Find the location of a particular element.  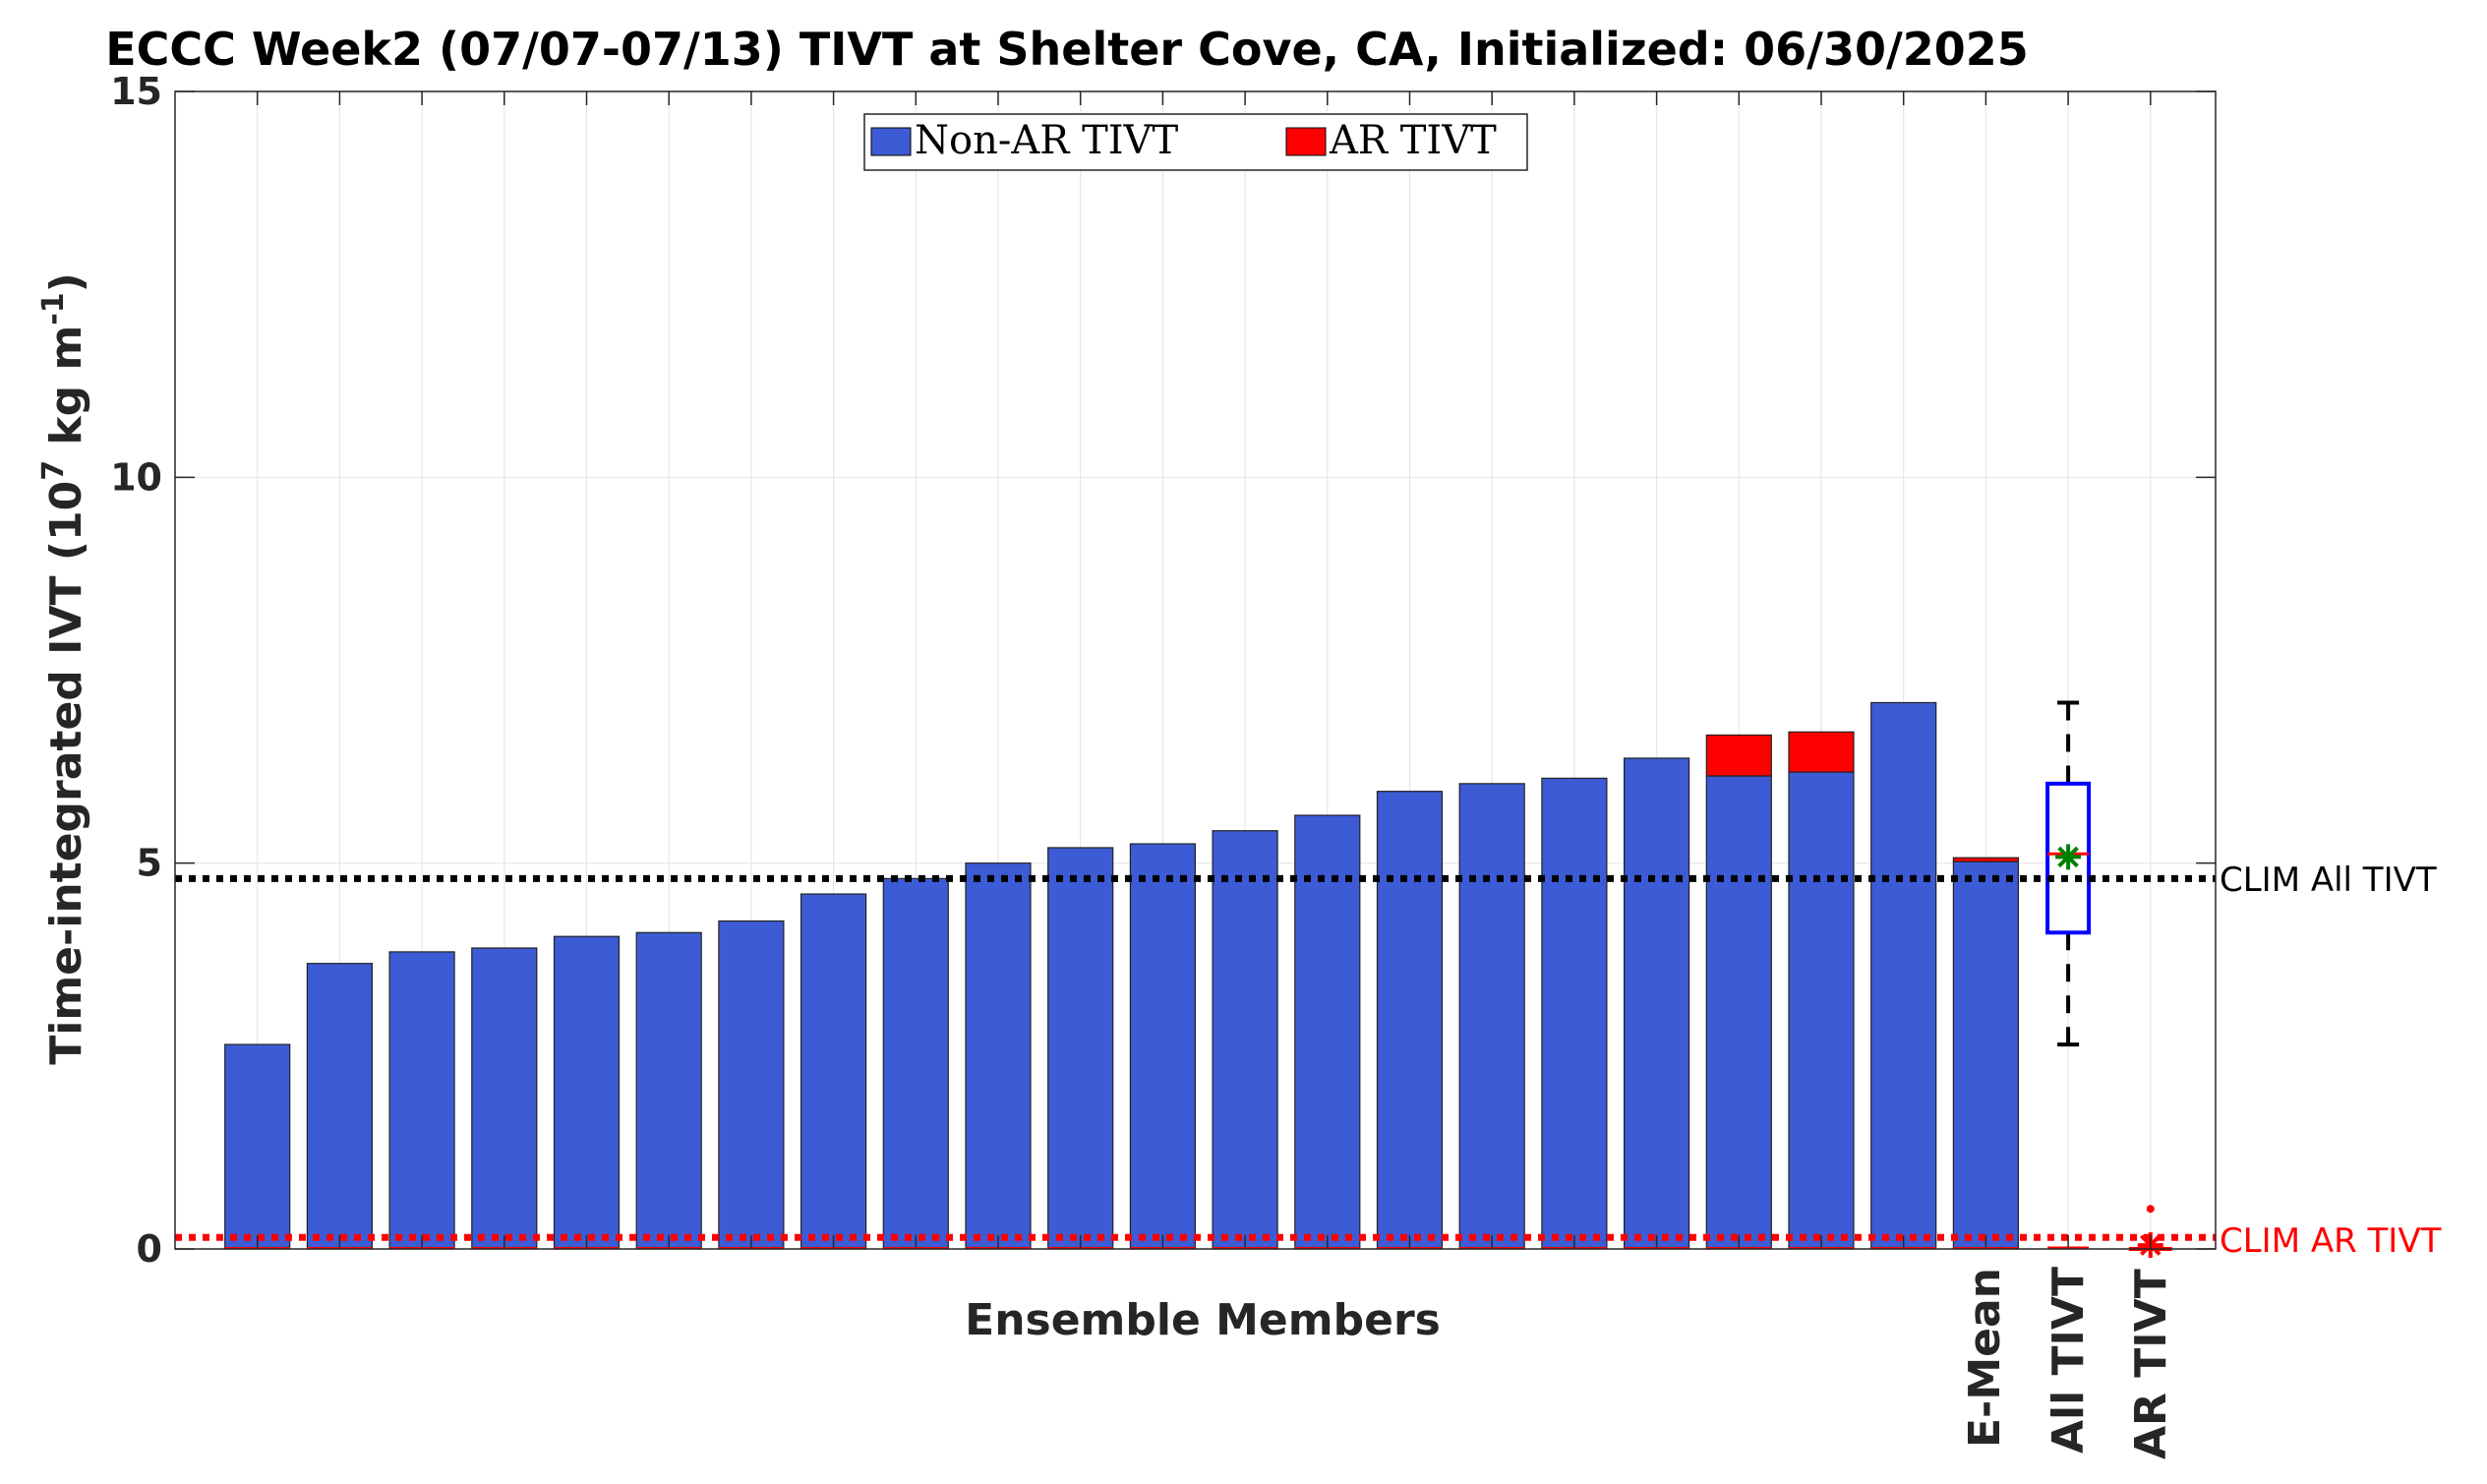

y-axis-label-main: Time-integrated IVT (10 is located at coordinates (66, 773).